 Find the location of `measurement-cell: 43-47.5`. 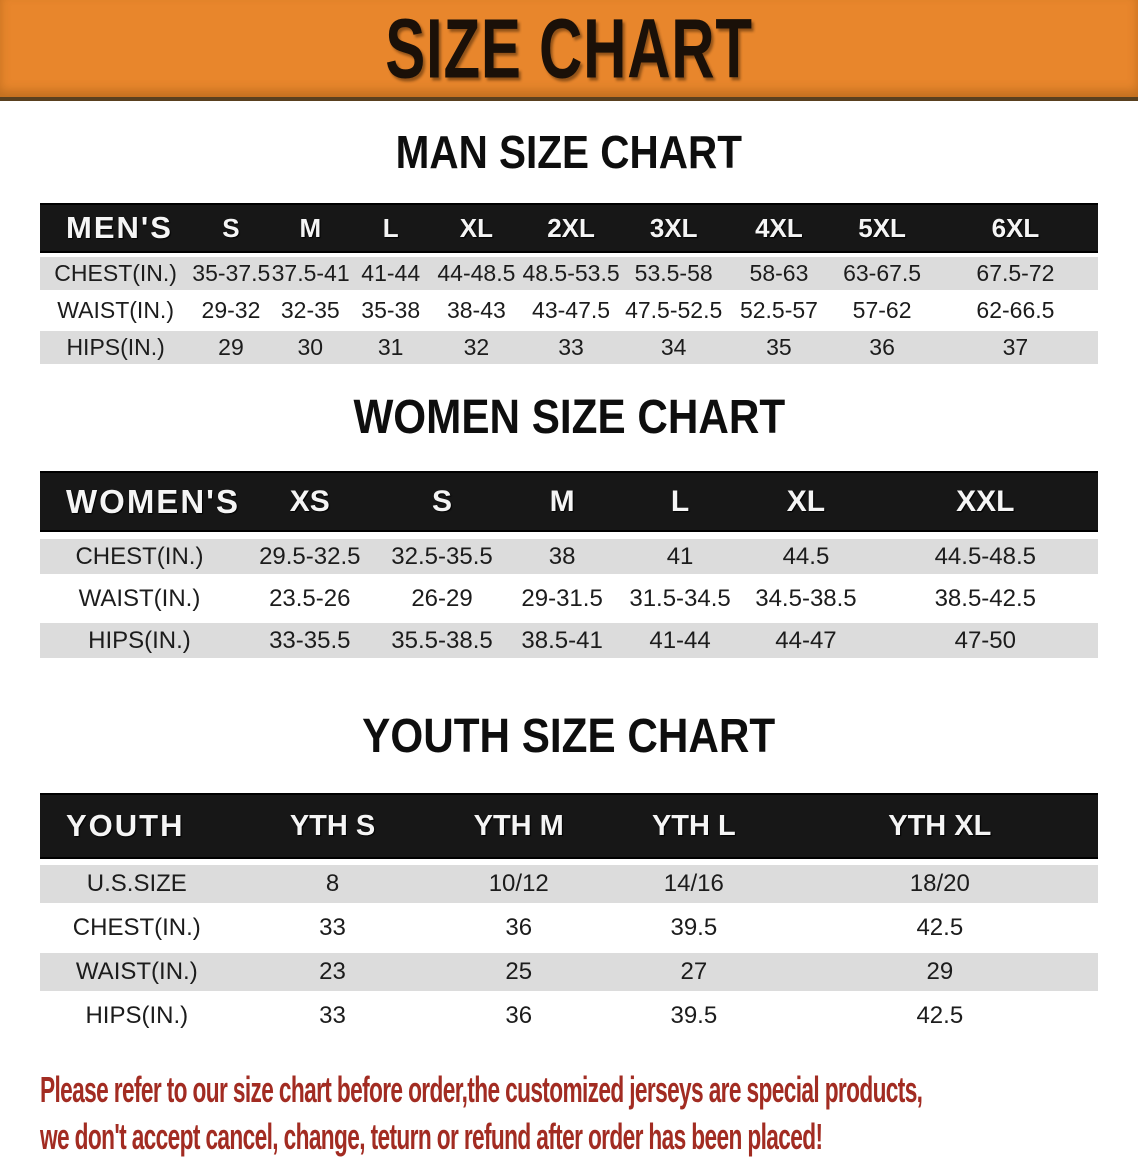

measurement-cell: 43-47.5 is located at coordinates (571, 310).